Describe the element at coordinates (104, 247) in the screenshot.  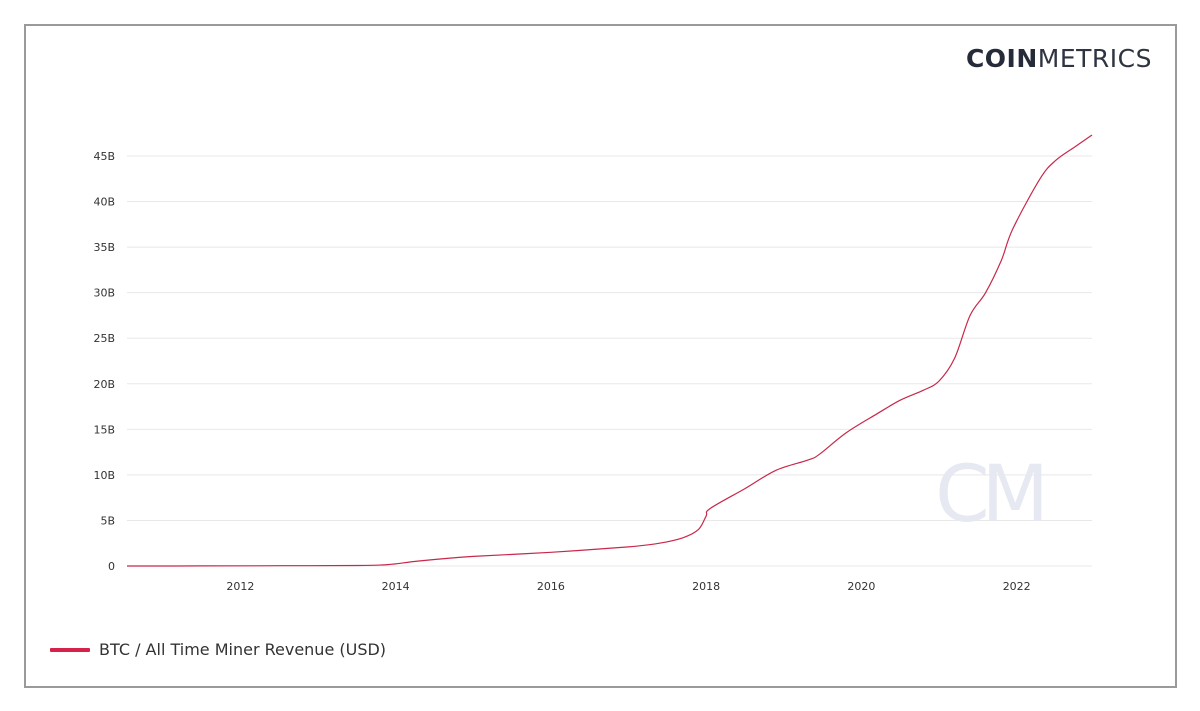
I see `y-tick-label: 35B` at that location.